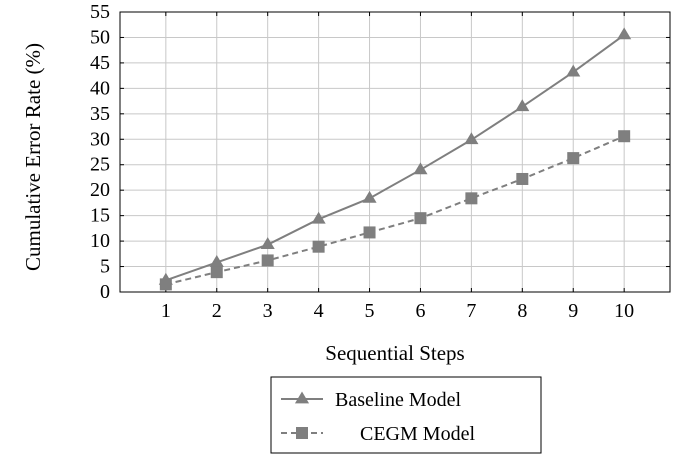  I want to click on y-tick-label: 45, so click(100, 63).